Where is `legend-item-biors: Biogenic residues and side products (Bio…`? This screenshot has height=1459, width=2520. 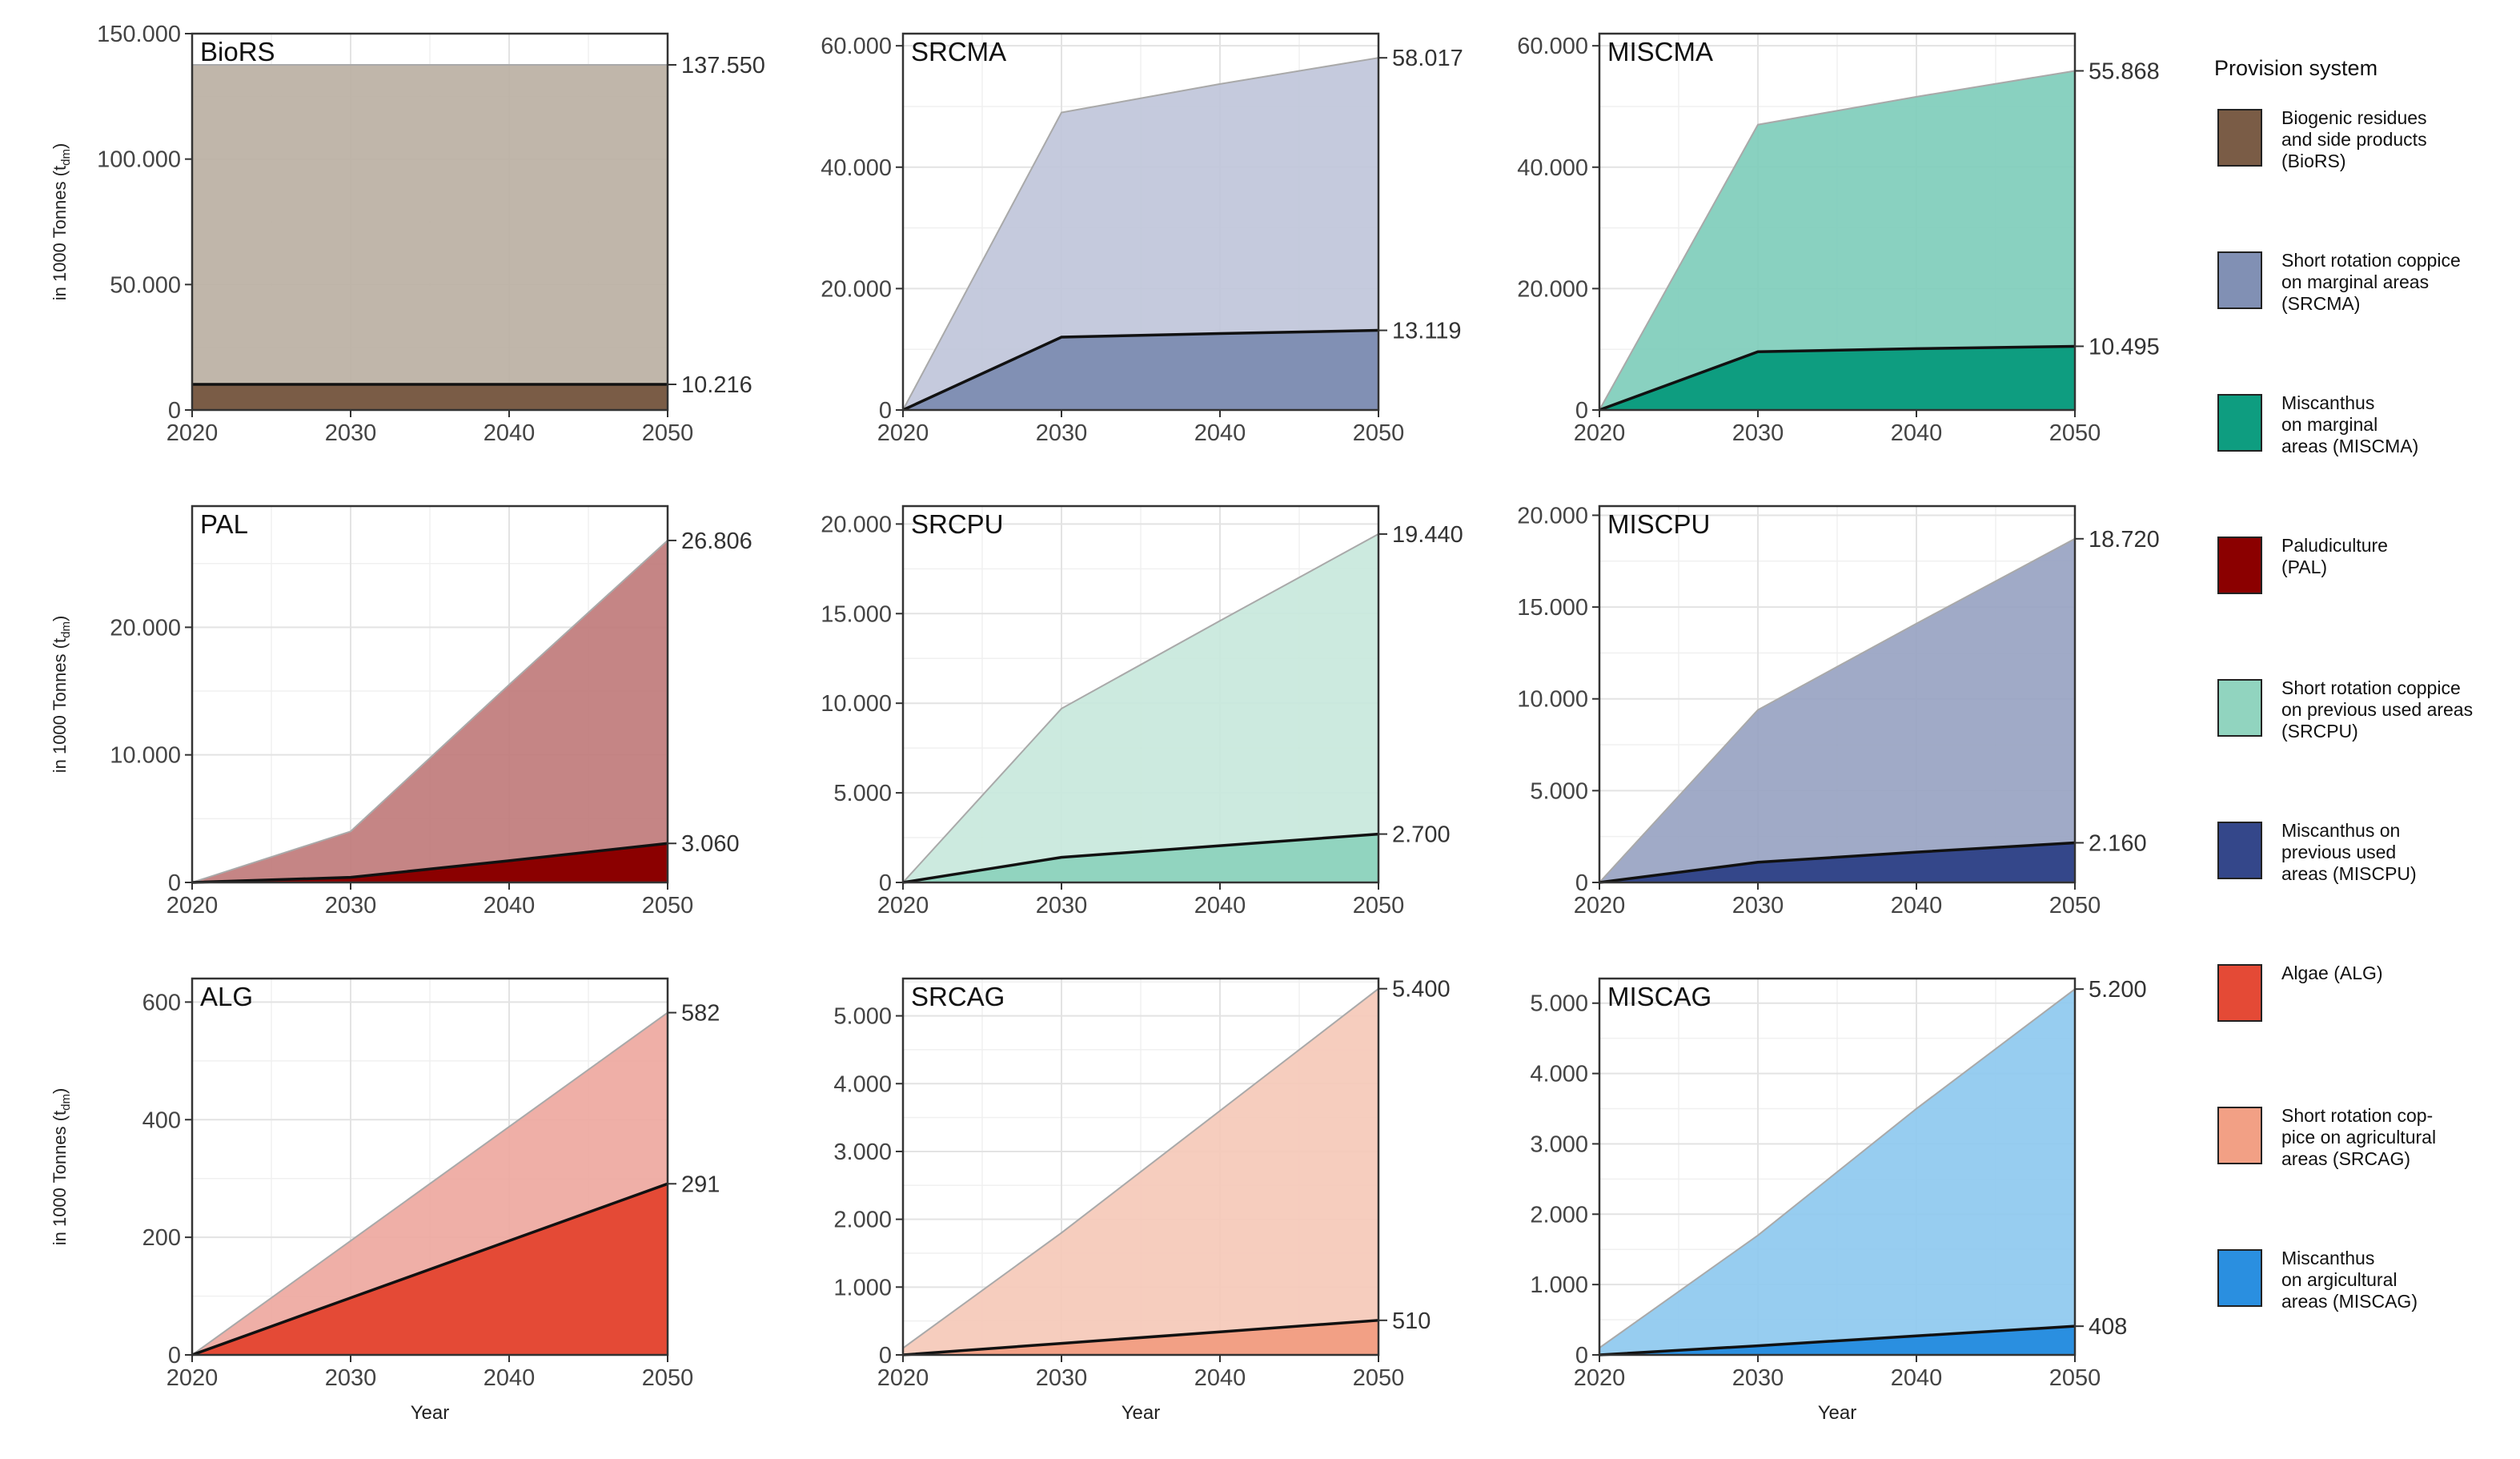
legend-item-biors: Biogenic residues and side products (Bio… is located at coordinates (2365, 139).